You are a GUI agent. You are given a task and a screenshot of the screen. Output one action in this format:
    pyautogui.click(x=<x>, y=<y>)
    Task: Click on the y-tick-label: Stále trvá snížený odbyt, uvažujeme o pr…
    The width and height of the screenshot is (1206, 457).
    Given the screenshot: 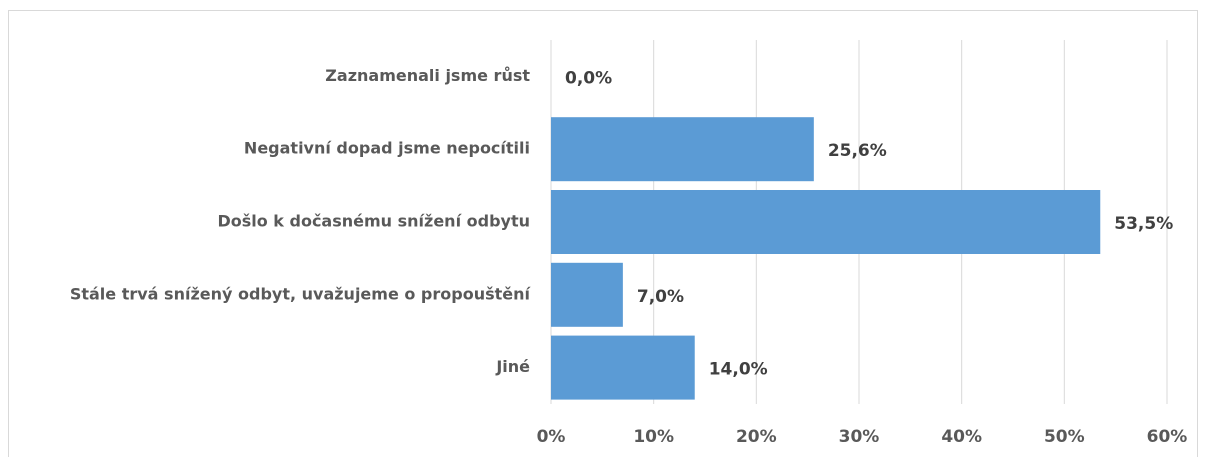 What is the action you would take?
    pyautogui.click(x=301, y=293)
    